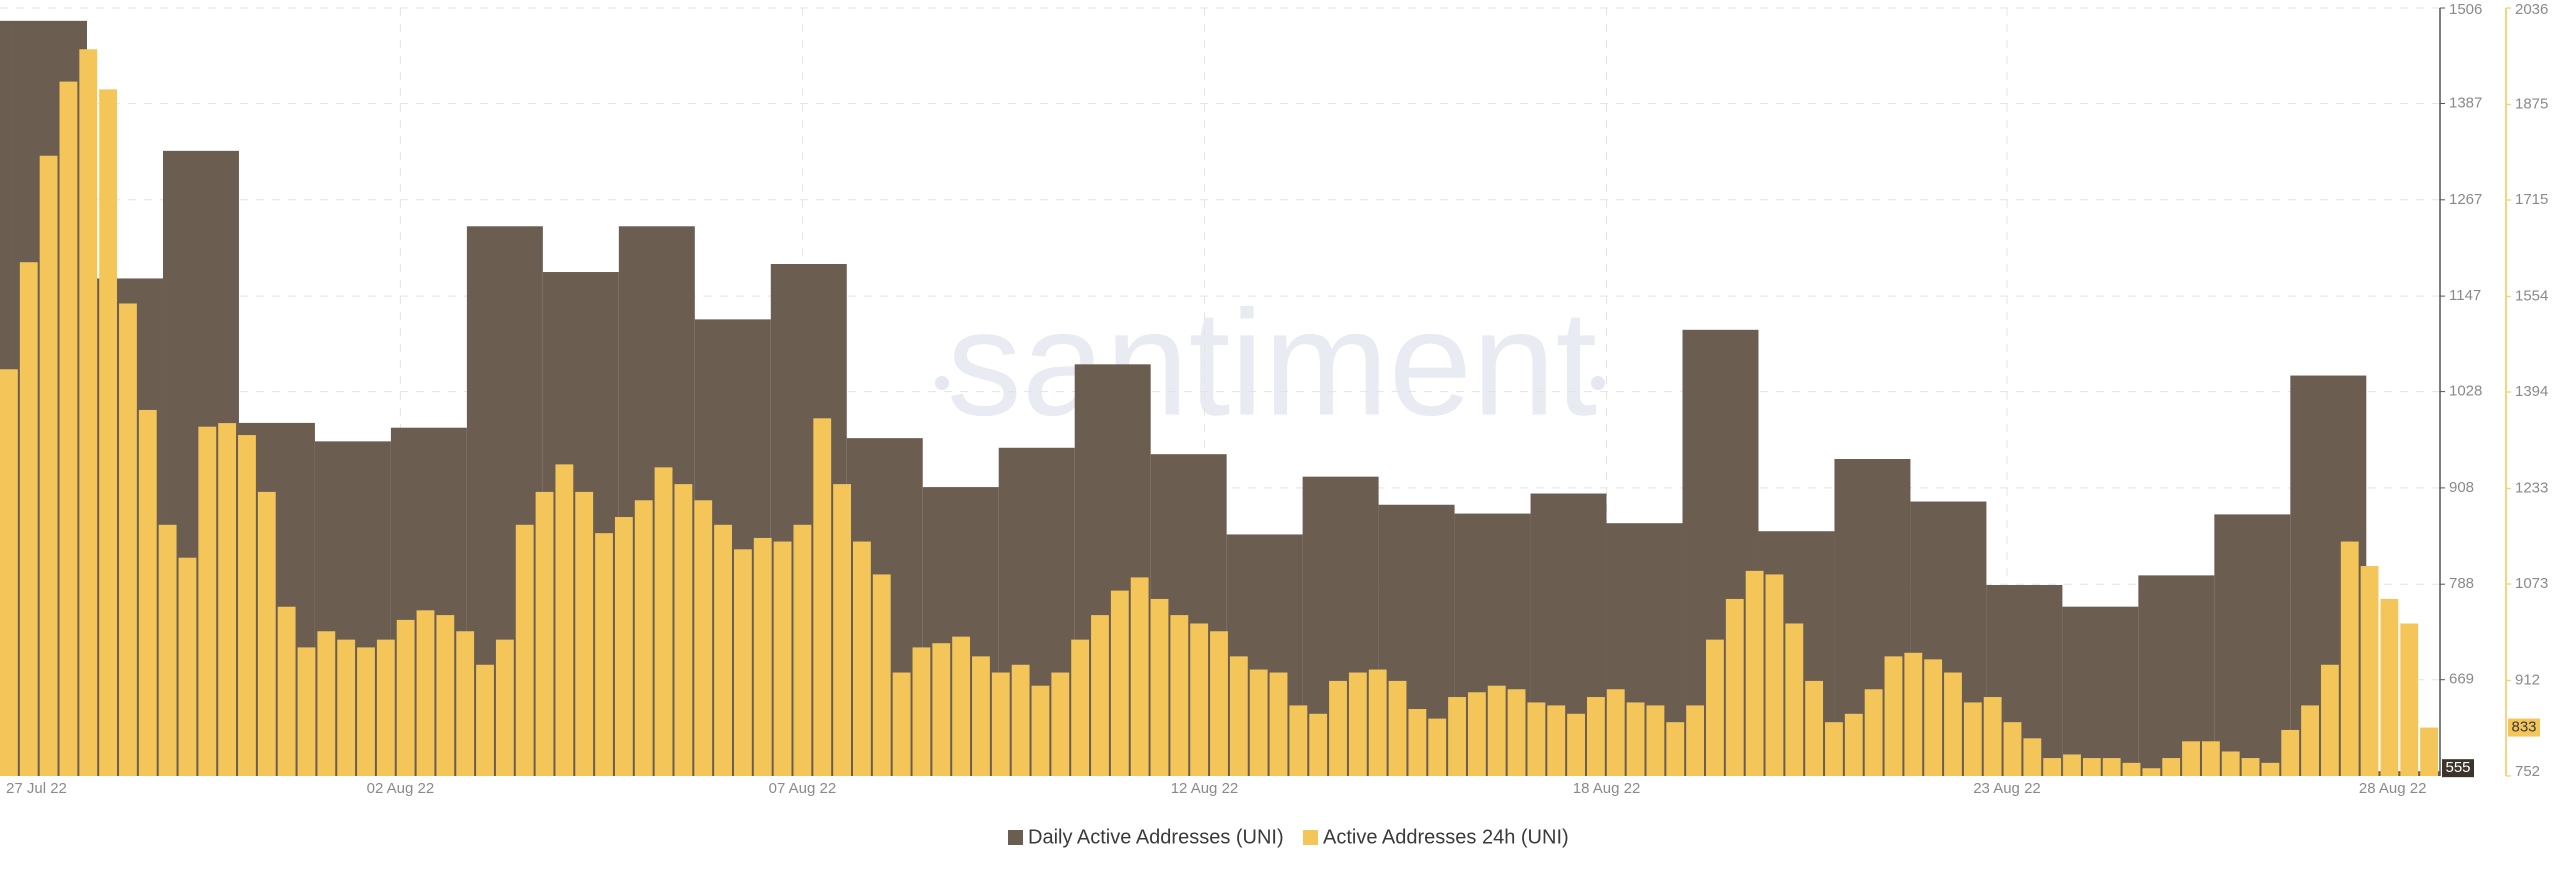 The image size is (2560, 872). Describe the element at coordinates (2531, 487) in the screenshot. I see `y2-tick-label: 1233` at that location.